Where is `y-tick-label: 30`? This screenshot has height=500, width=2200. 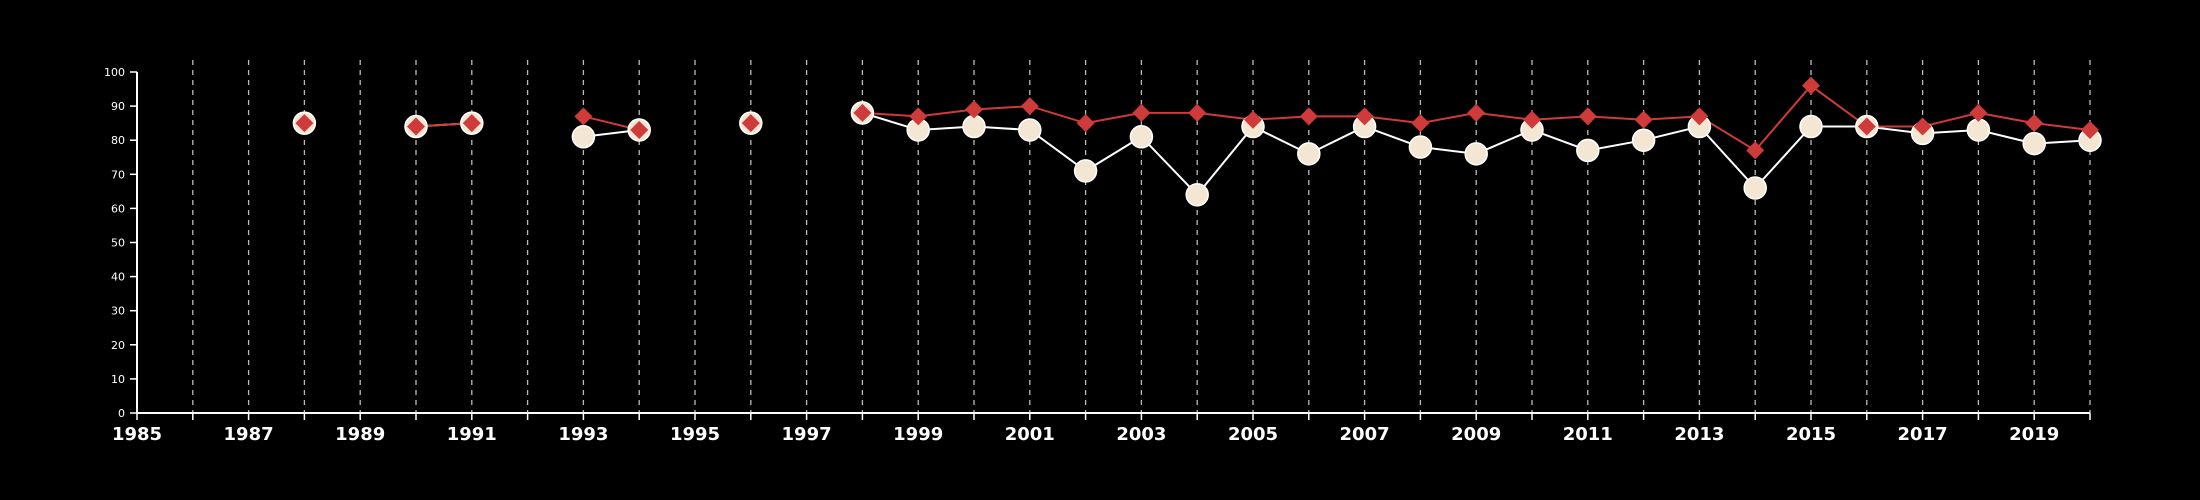
y-tick-label: 30 is located at coordinates (118, 311).